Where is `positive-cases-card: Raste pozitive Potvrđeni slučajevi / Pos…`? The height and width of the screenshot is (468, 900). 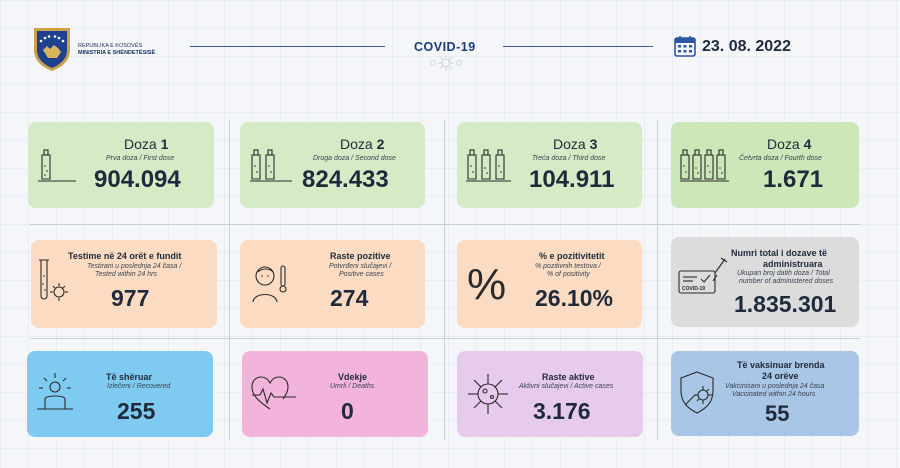
positive-cases-card: Raste pozitive Potvrđeni slučajevi / Pos… is located at coordinates (332, 284).